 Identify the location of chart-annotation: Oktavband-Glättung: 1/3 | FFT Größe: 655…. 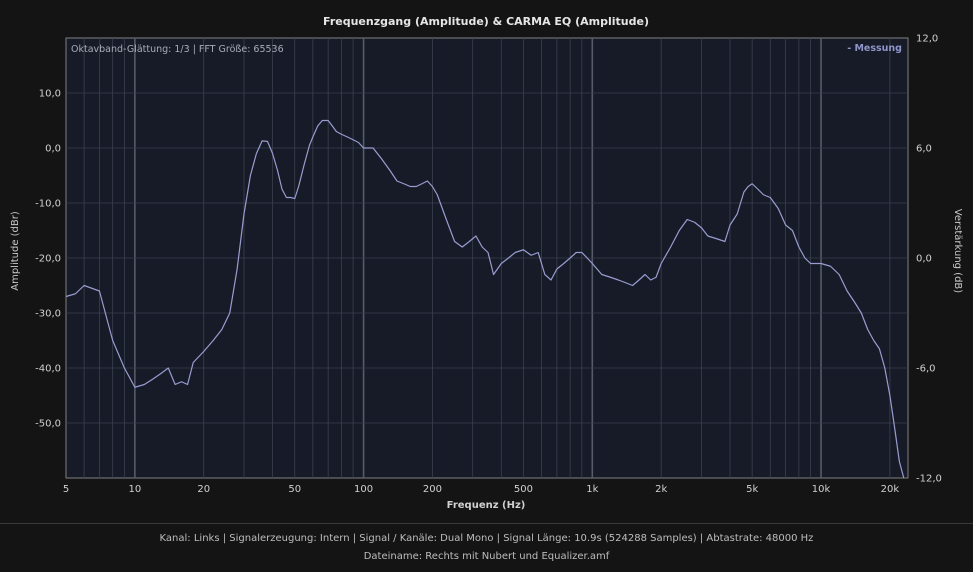
(177, 49).